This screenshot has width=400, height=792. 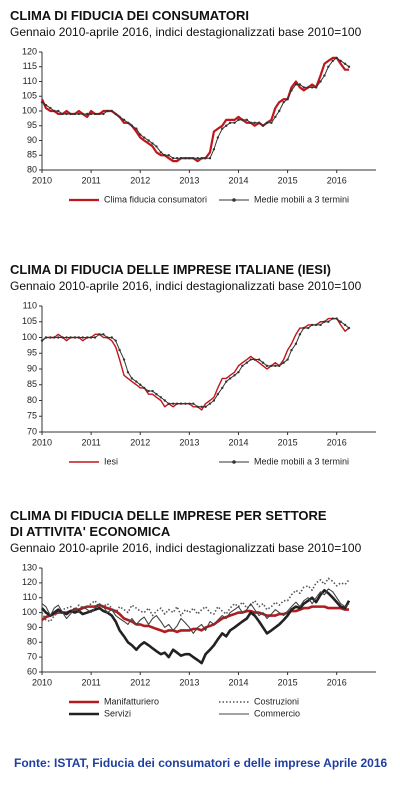 I want to click on y-tick-label: 120, so click(x=29, y=51).